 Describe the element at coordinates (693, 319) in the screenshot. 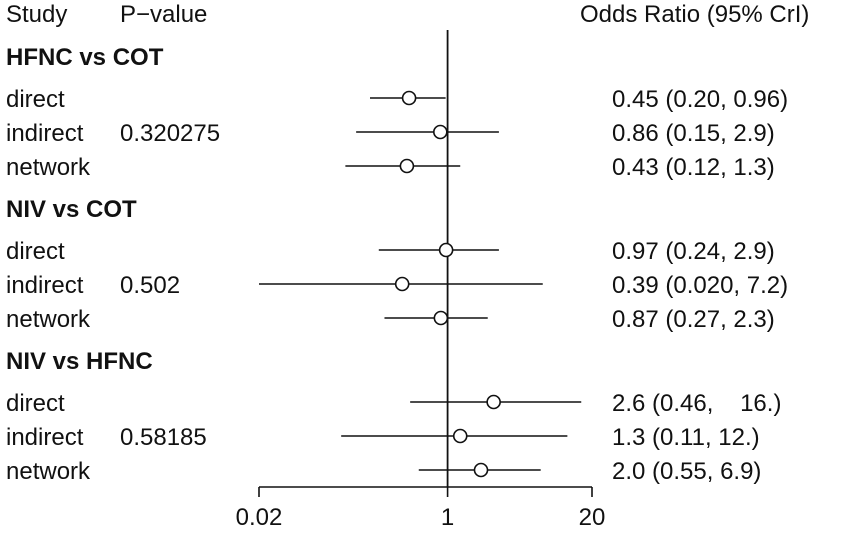

I see `row-effect-text: 0.87 (0.27, 2.3)` at that location.